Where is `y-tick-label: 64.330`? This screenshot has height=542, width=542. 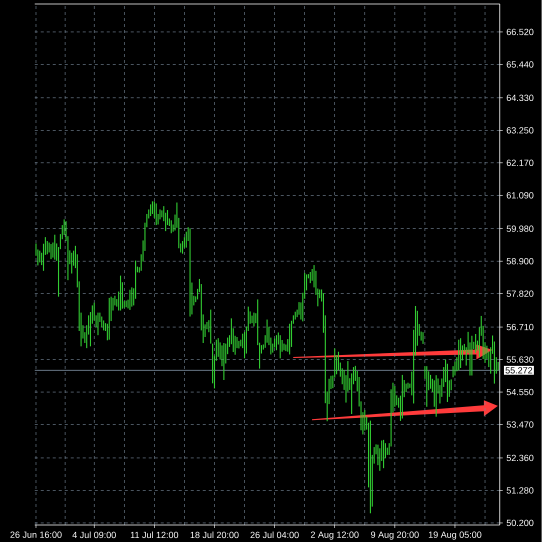 y-tick-label: 64.330 is located at coordinates (520, 98).